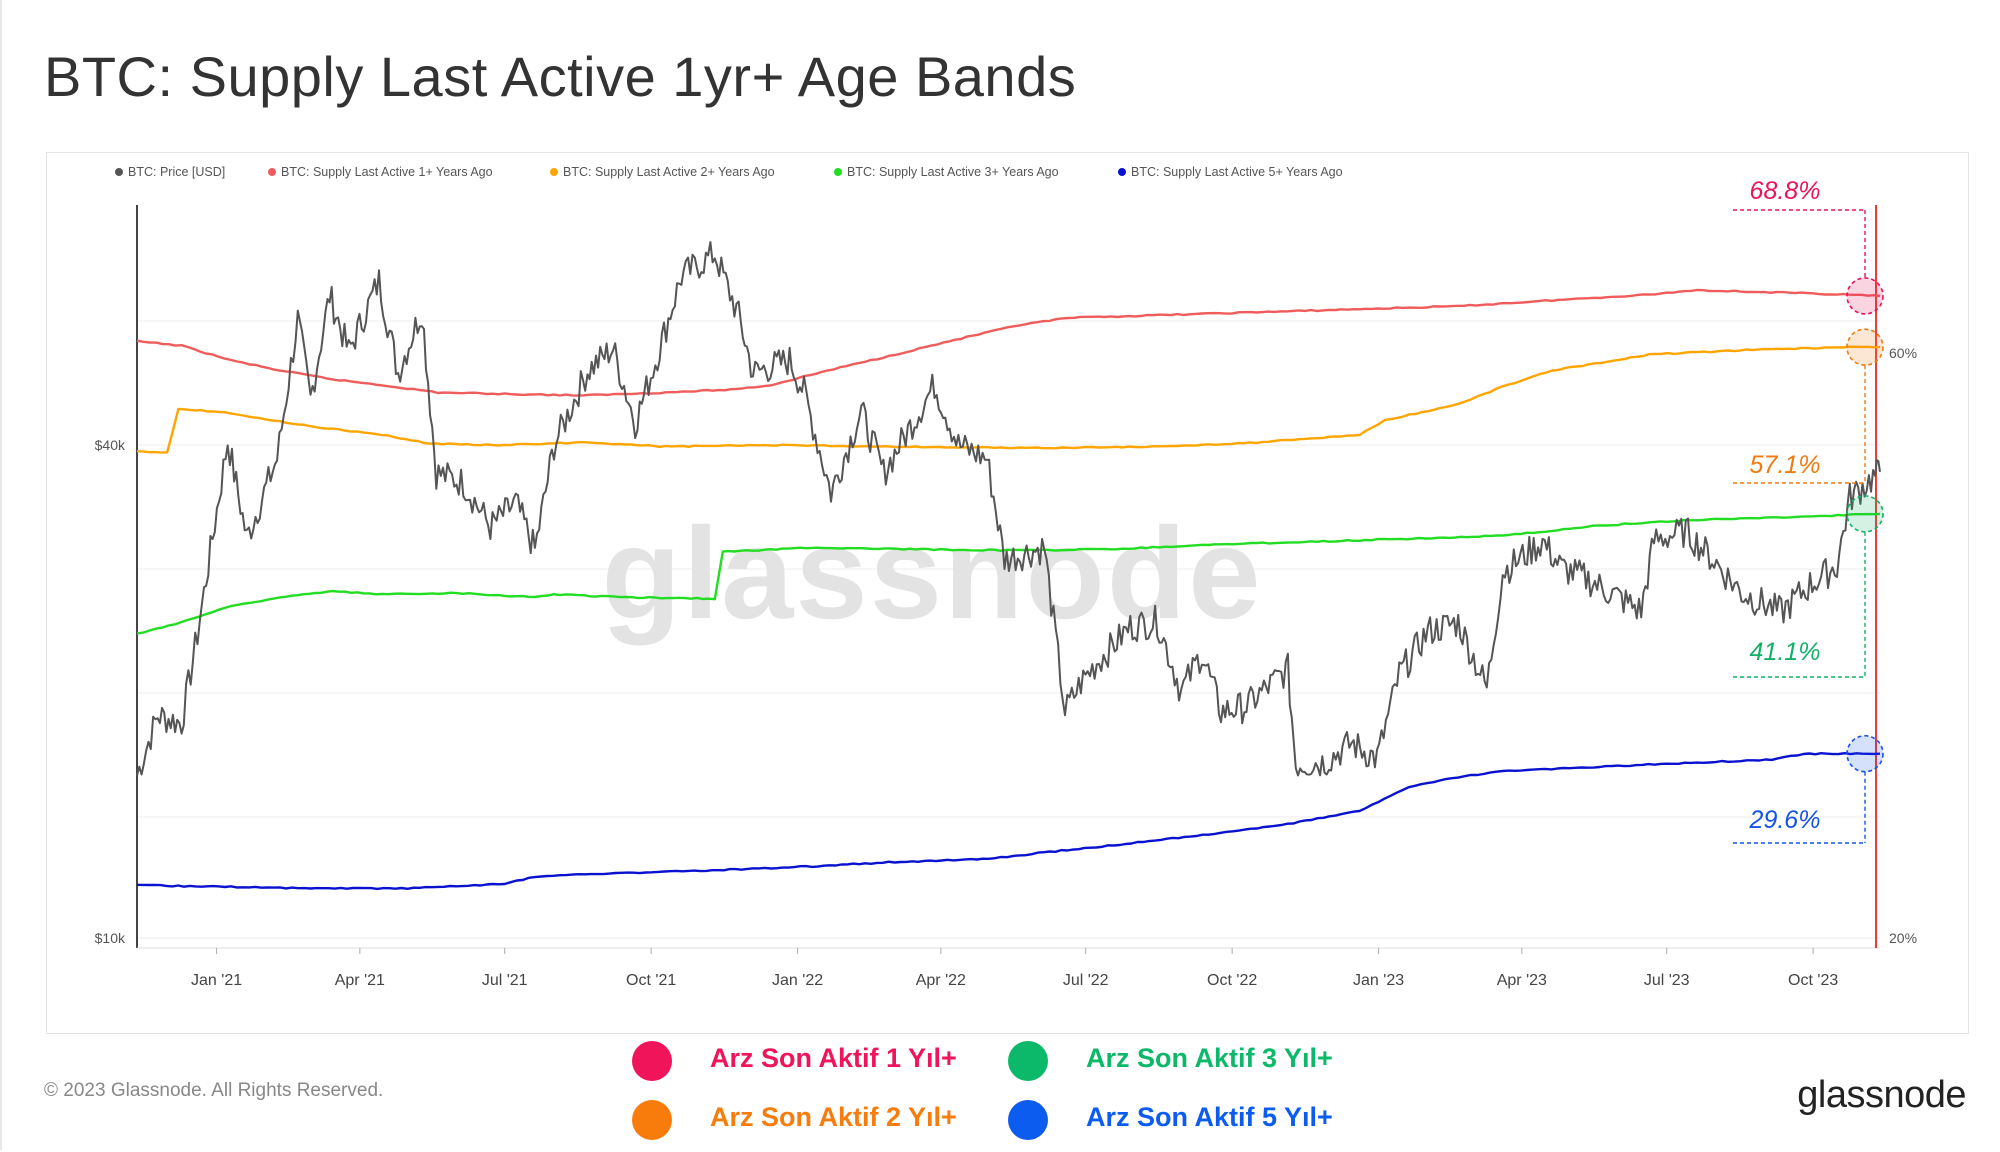  Describe the element at coordinates (1209, 1058) in the screenshot. I see `bottom-legend-label-3yr: Arz Son Aktif 3 Yıl+` at that location.